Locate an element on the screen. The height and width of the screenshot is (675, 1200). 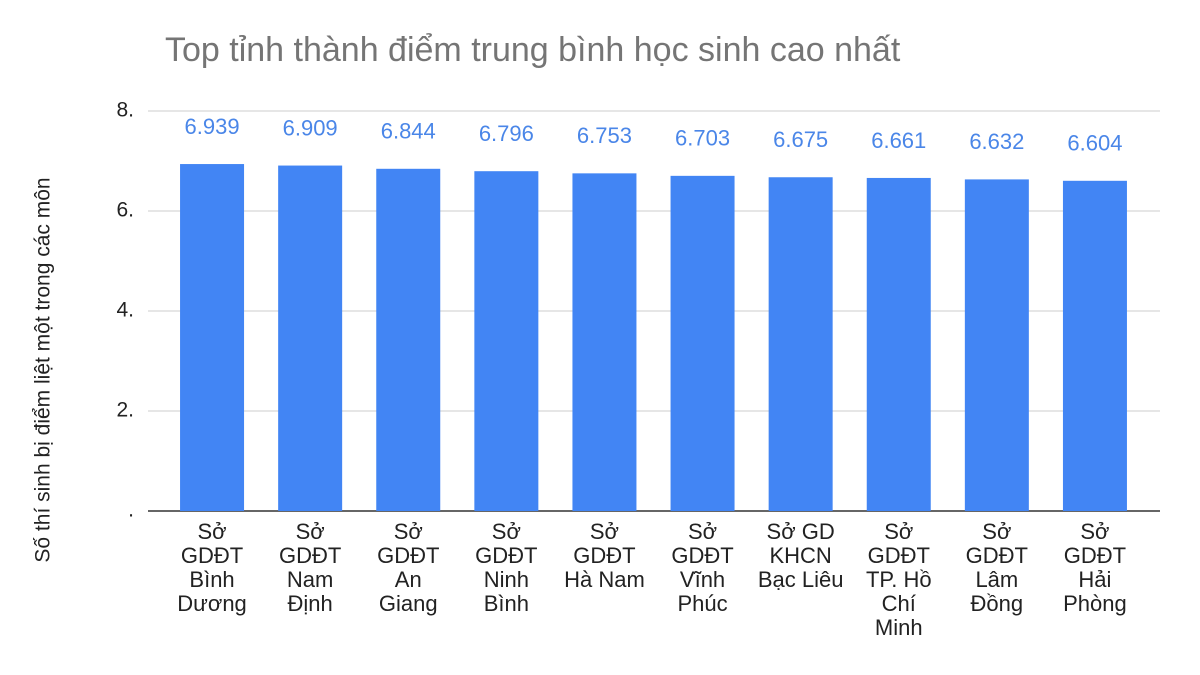
value-label: 6.604 is located at coordinates (1094, 143).